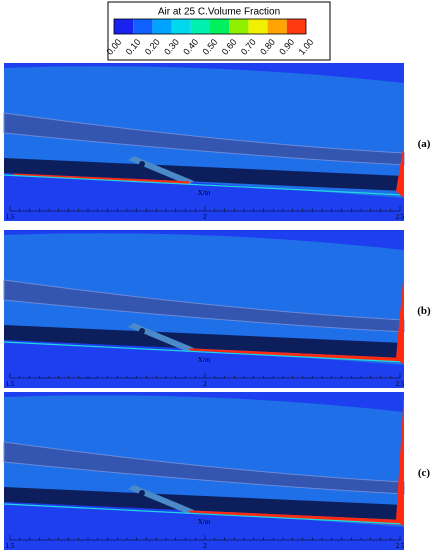 The width and height of the screenshot is (434, 550). I want to click on colorbar-frame, so click(210, 26).